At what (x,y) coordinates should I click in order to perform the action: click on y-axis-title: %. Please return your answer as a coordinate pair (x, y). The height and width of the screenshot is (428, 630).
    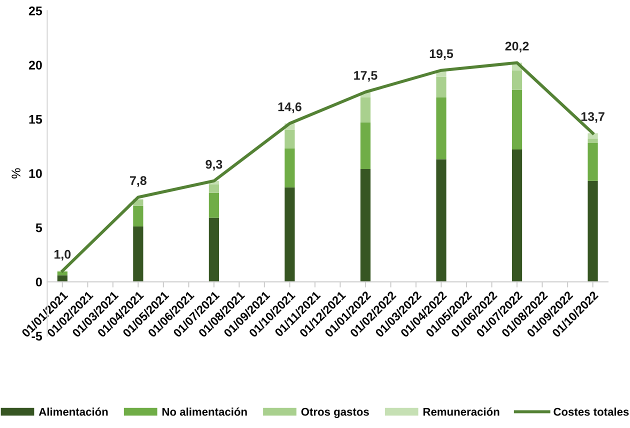
    Looking at the image, I should click on (16, 173).